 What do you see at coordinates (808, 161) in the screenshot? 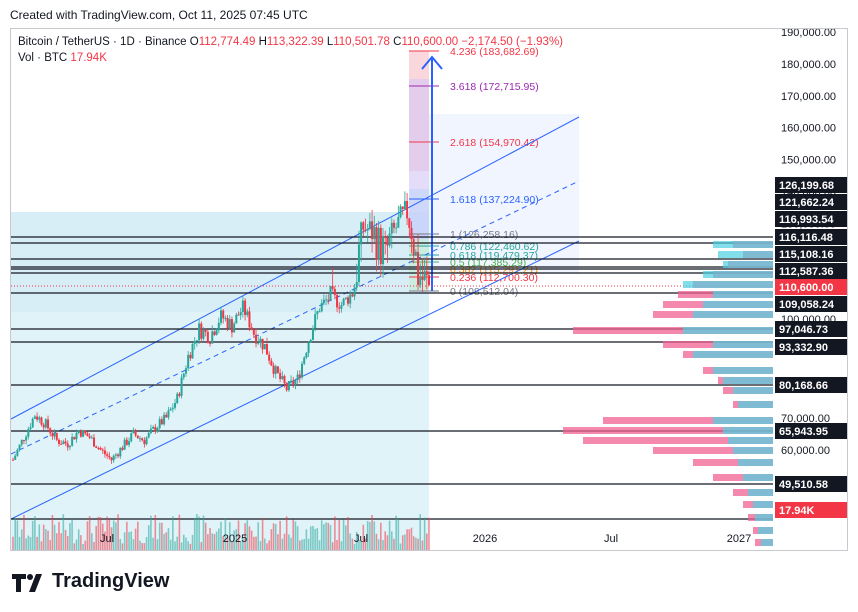
I see `price-tick-label-4: 150,000.00` at bounding box center [808, 161].